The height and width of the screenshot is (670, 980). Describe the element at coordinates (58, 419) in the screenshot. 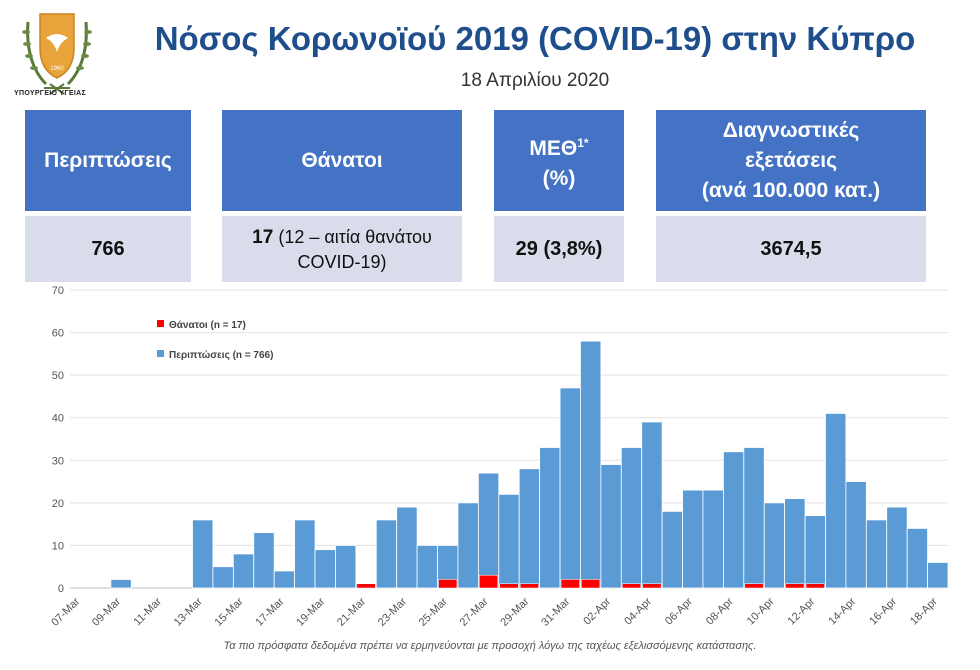

I see `y-tick-label: 40` at that location.